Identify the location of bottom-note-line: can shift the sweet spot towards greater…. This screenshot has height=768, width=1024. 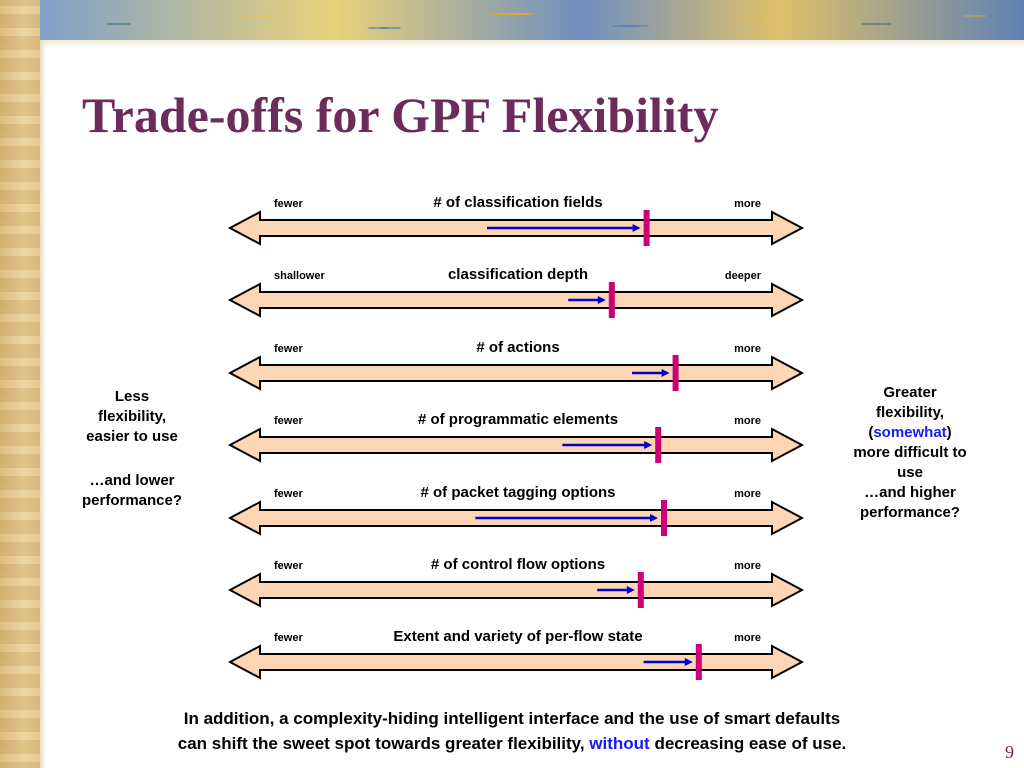
(512, 743).